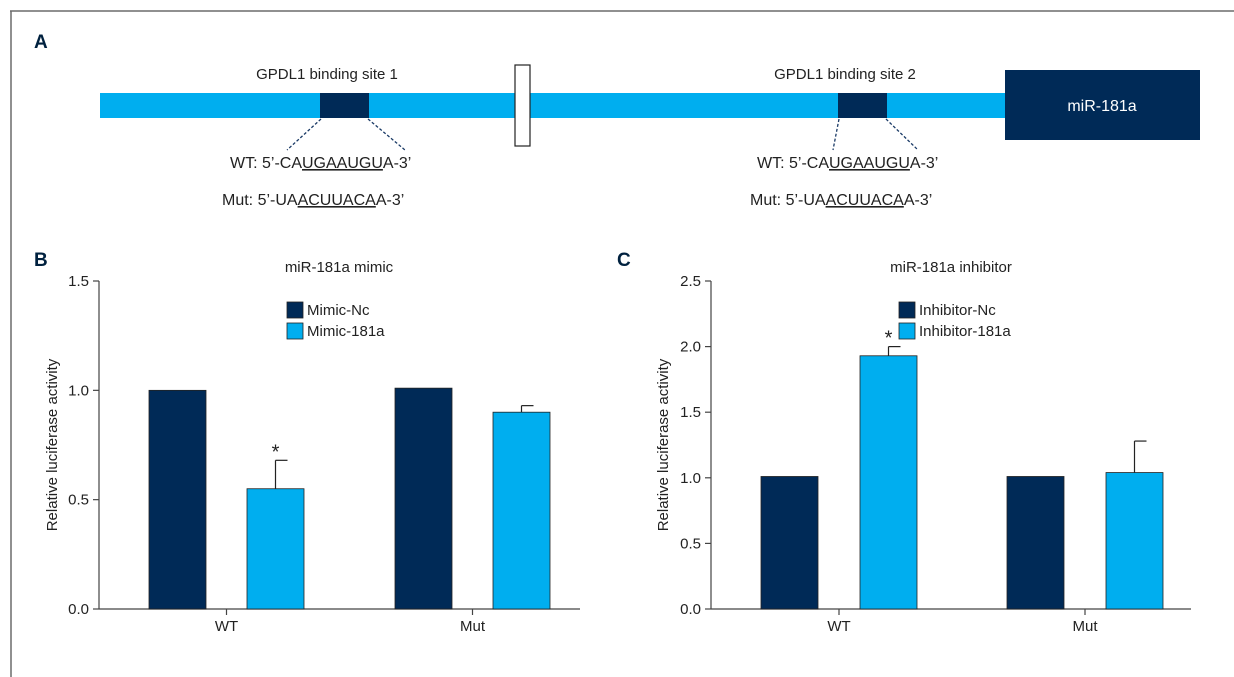 The width and height of the screenshot is (1234, 677). Describe the element at coordinates (338, 310) in the screenshot. I see `legend-label: Mimic-Nc` at that location.